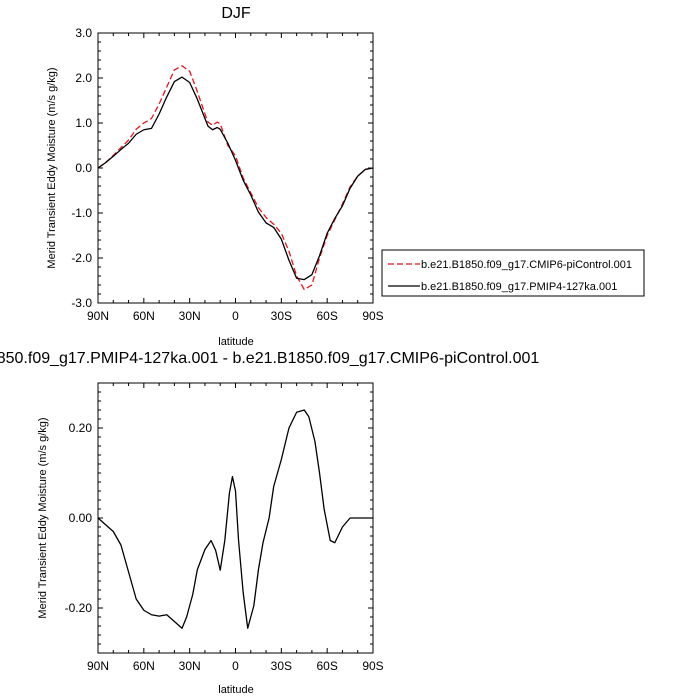  What do you see at coordinates (144, 666) in the screenshot?
I see `bottom-x-tick-label: 60N` at bounding box center [144, 666].